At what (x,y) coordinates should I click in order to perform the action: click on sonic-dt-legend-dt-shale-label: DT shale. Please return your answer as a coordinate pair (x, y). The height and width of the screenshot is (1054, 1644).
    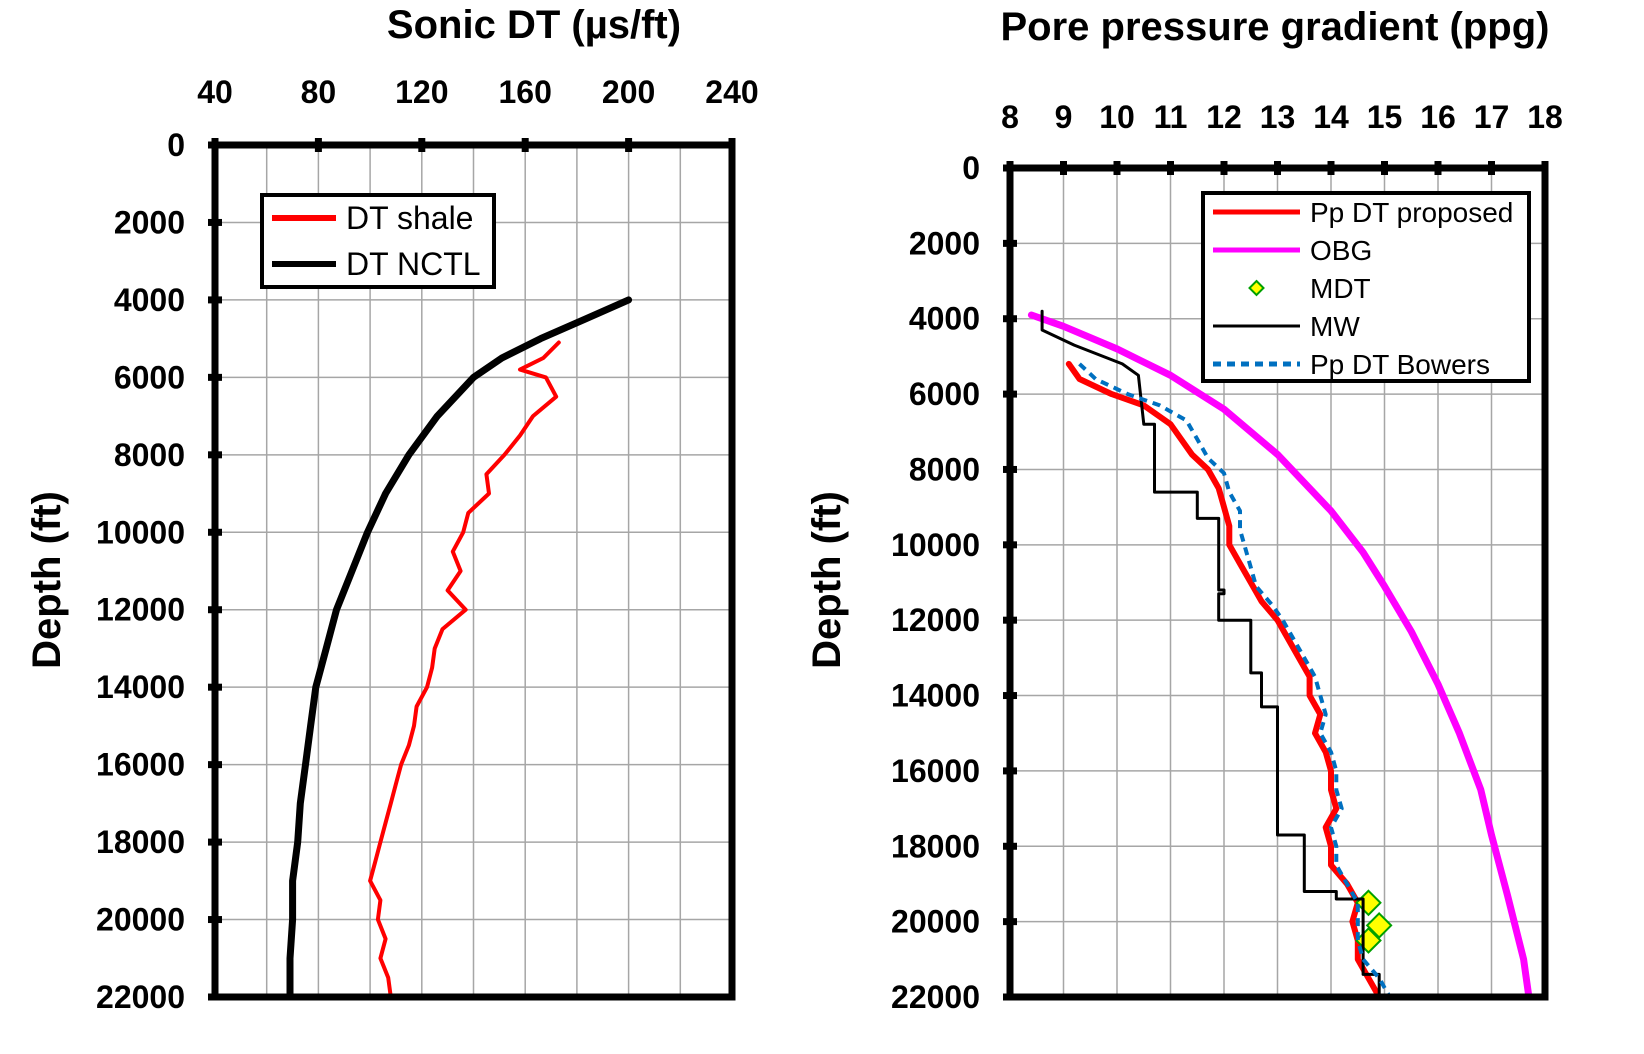
    Looking at the image, I should click on (409, 218).